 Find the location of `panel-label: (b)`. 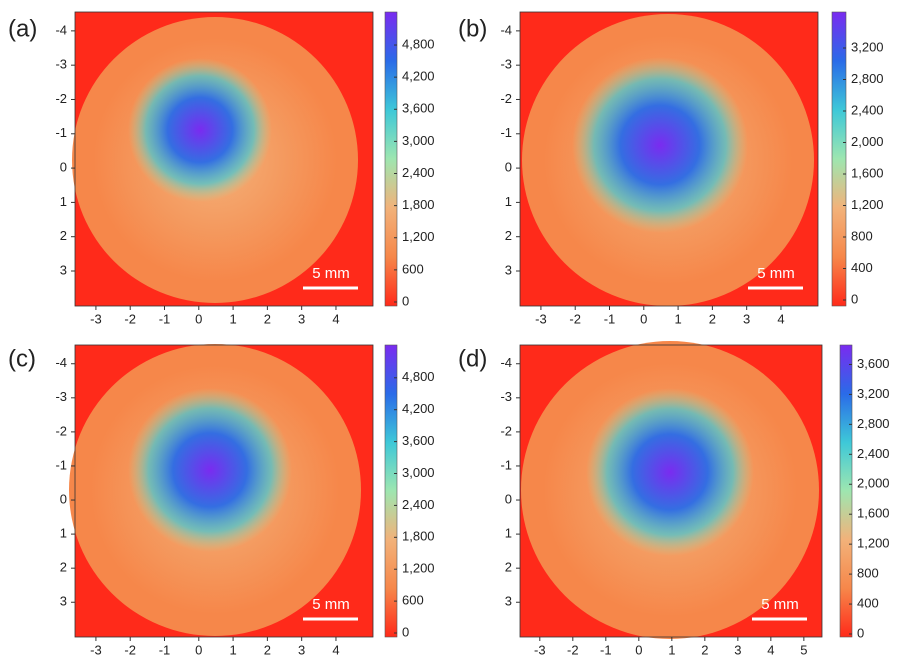

panel-label: (b) is located at coordinates (472, 28).